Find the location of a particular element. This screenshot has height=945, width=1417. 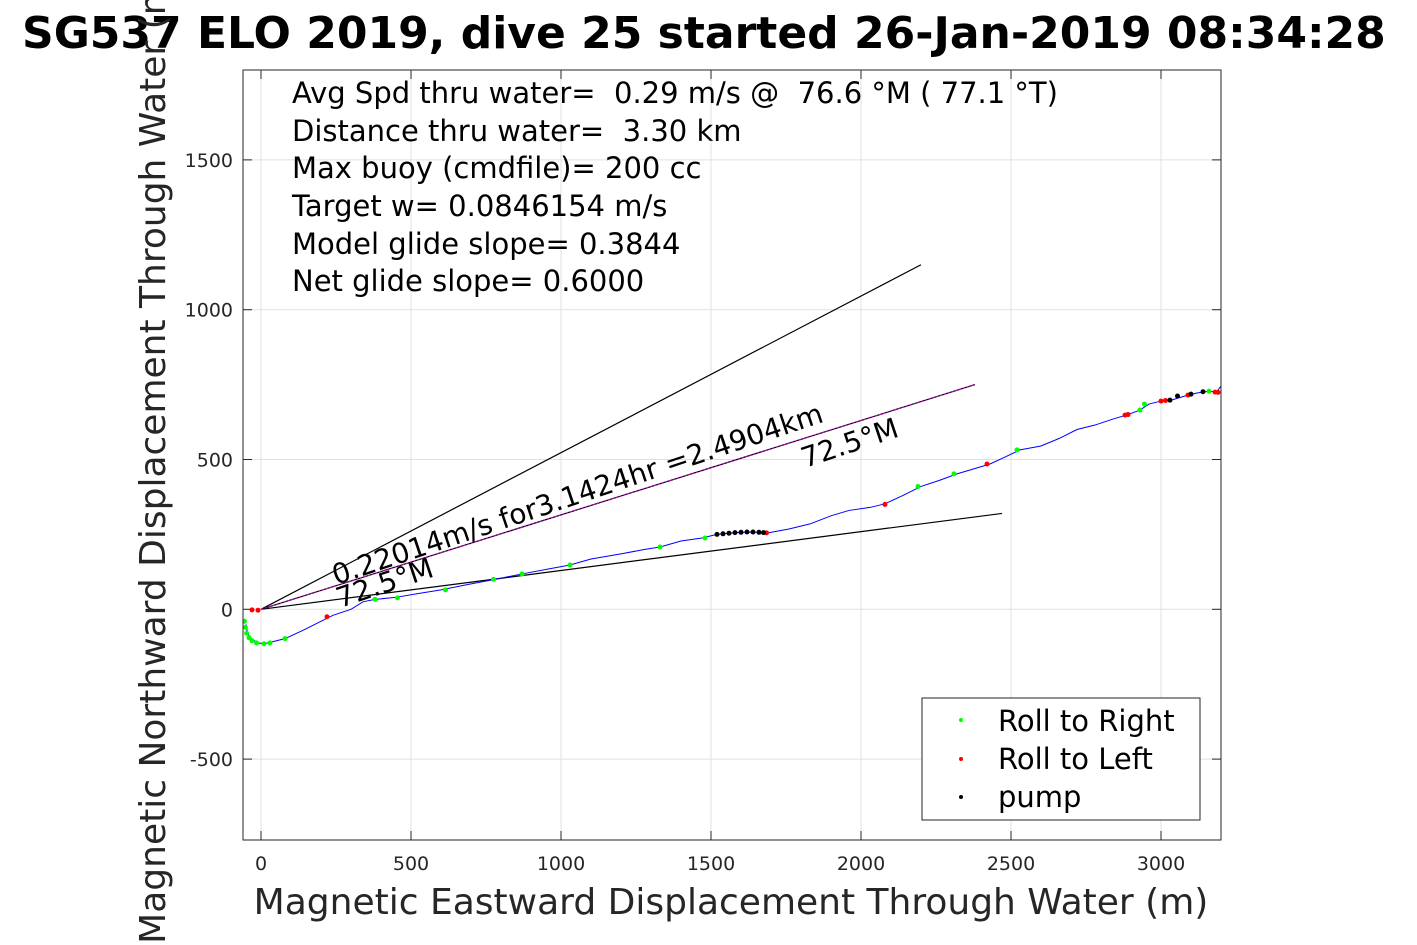

info-line-distance: Distance thru water= 3.30 km is located at coordinates (517, 131).